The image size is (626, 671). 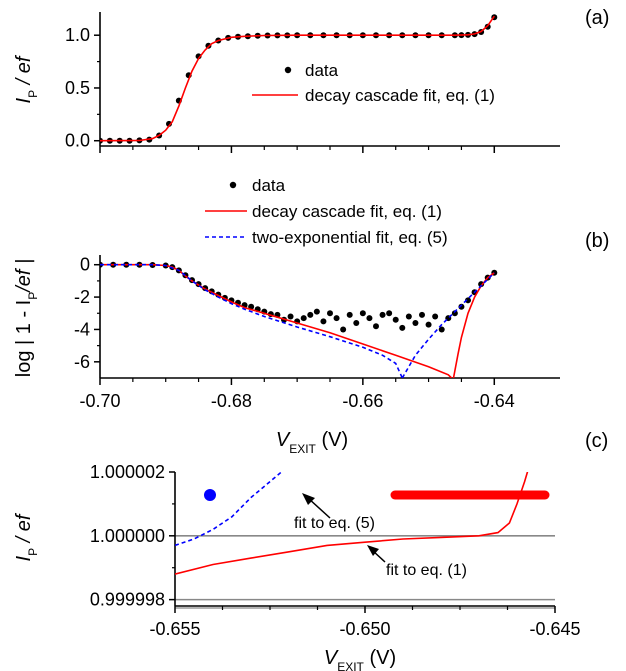 What do you see at coordinates (33, 296) in the screenshot?
I see `y-title-b-sub: P` at bounding box center [33, 296].